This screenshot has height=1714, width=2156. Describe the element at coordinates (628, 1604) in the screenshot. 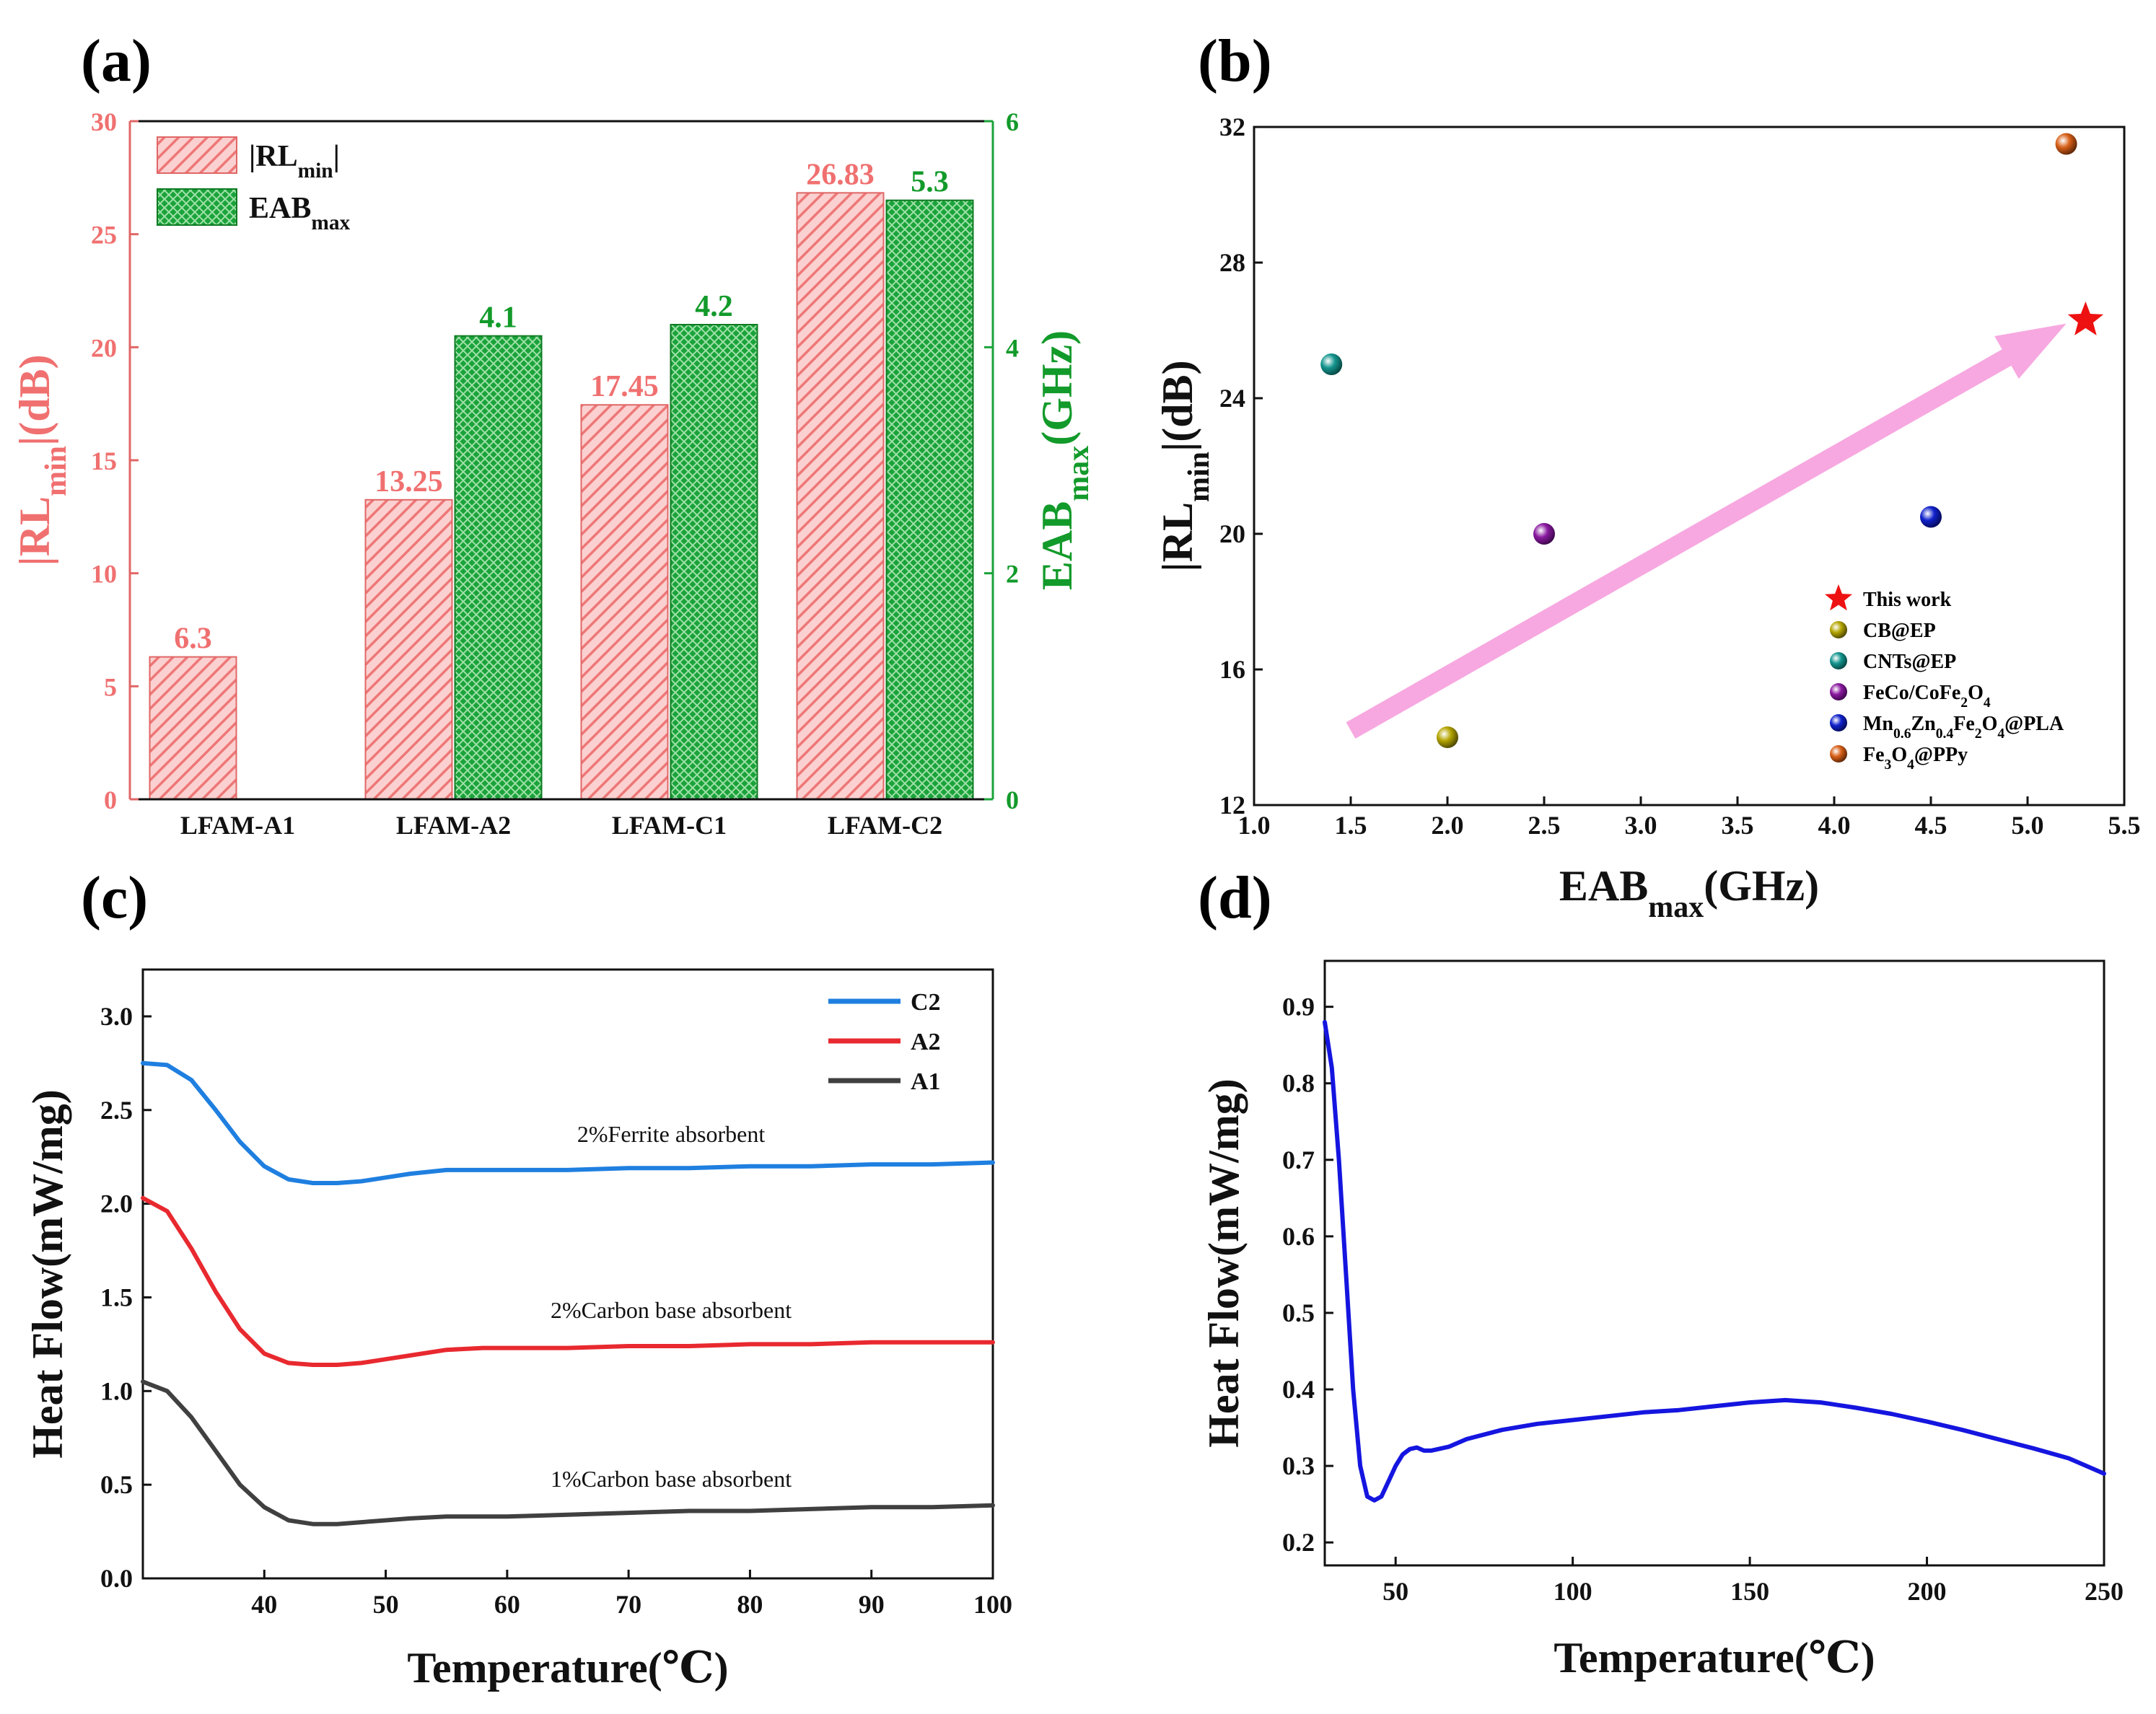

I see `x-tick-label: 70` at that location.